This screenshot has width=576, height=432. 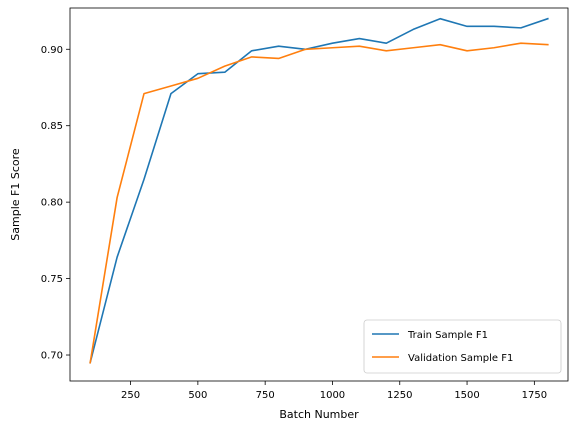 I want to click on legend: Train Sample F1 Validation Sample F1, so click(x=462, y=346).